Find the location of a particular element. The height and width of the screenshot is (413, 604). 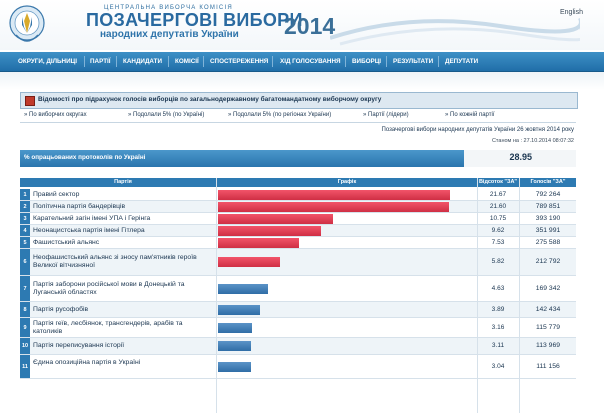

party-name-link: Партія переписування історії is located at coordinates (79, 345).